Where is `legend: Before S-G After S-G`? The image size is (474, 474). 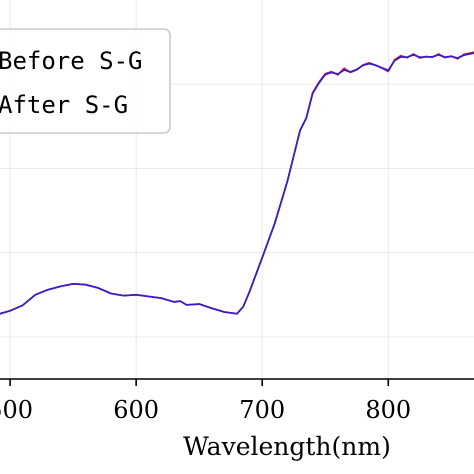
legend: Before S-G After S-G is located at coordinates (85, 81).